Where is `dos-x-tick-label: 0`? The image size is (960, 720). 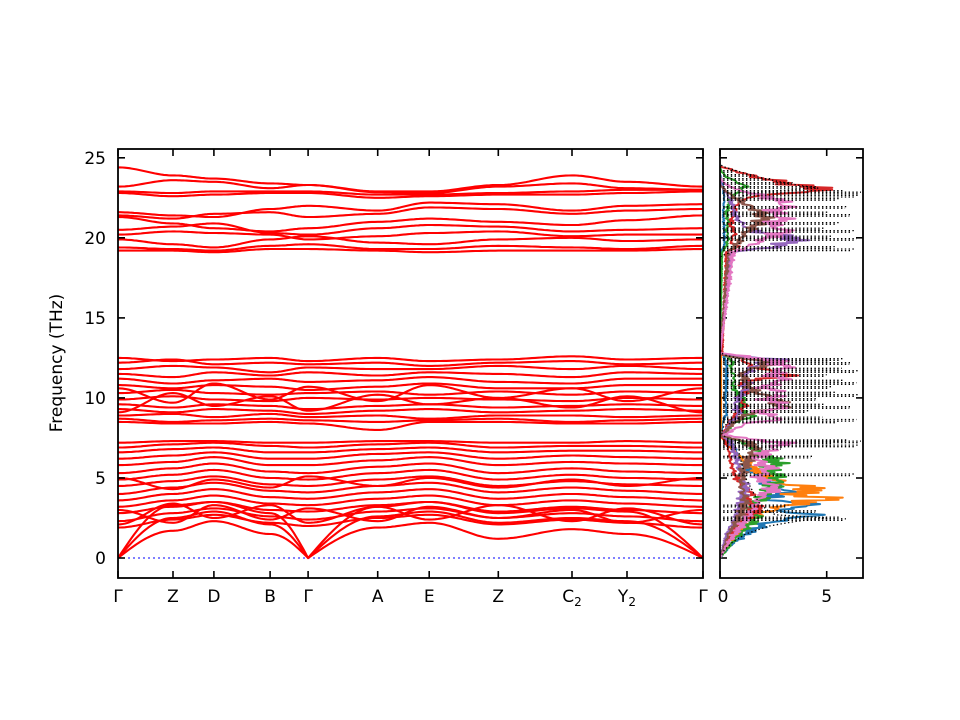 dos-x-tick-label: 0 is located at coordinates (723, 597).